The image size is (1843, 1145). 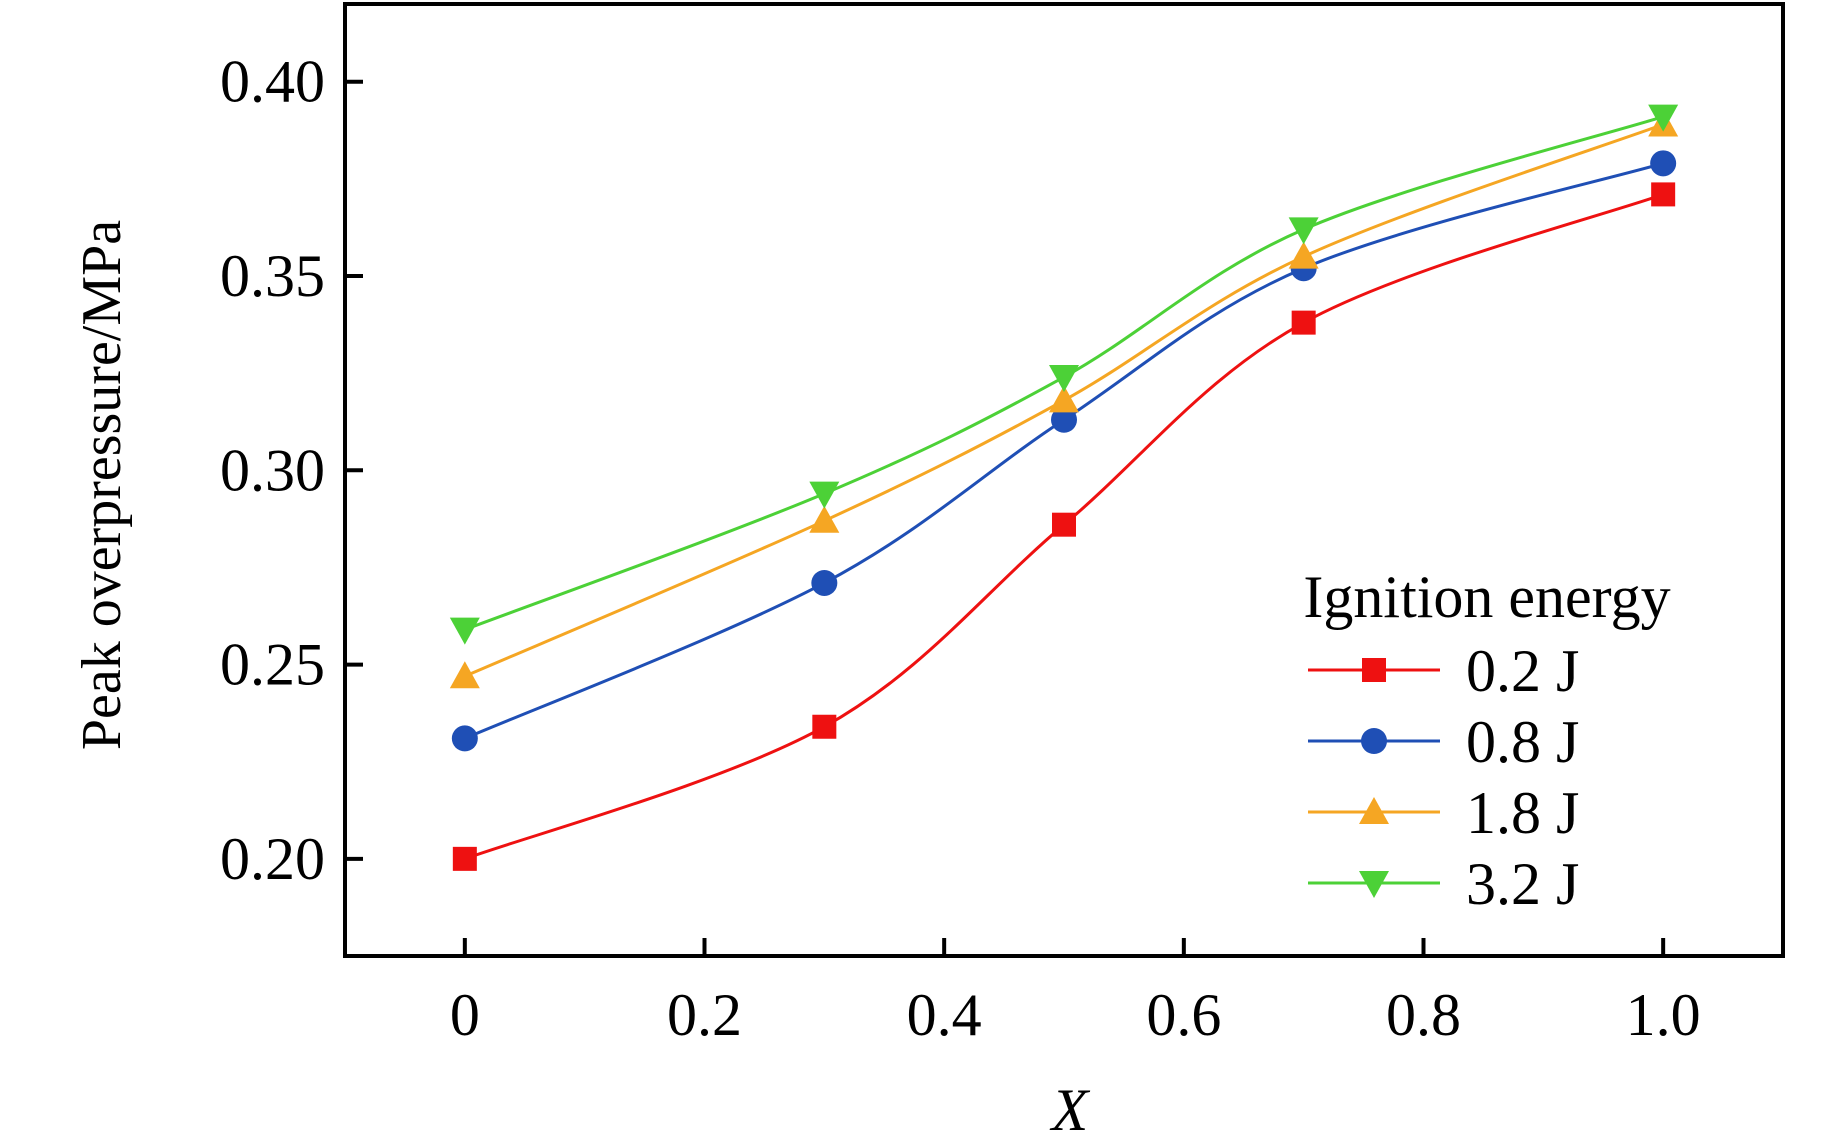 What do you see at coordinates (1443, 671) in the screenshot?
I see `legend-item: 0.2 J` at bounding box center [1443, 671].